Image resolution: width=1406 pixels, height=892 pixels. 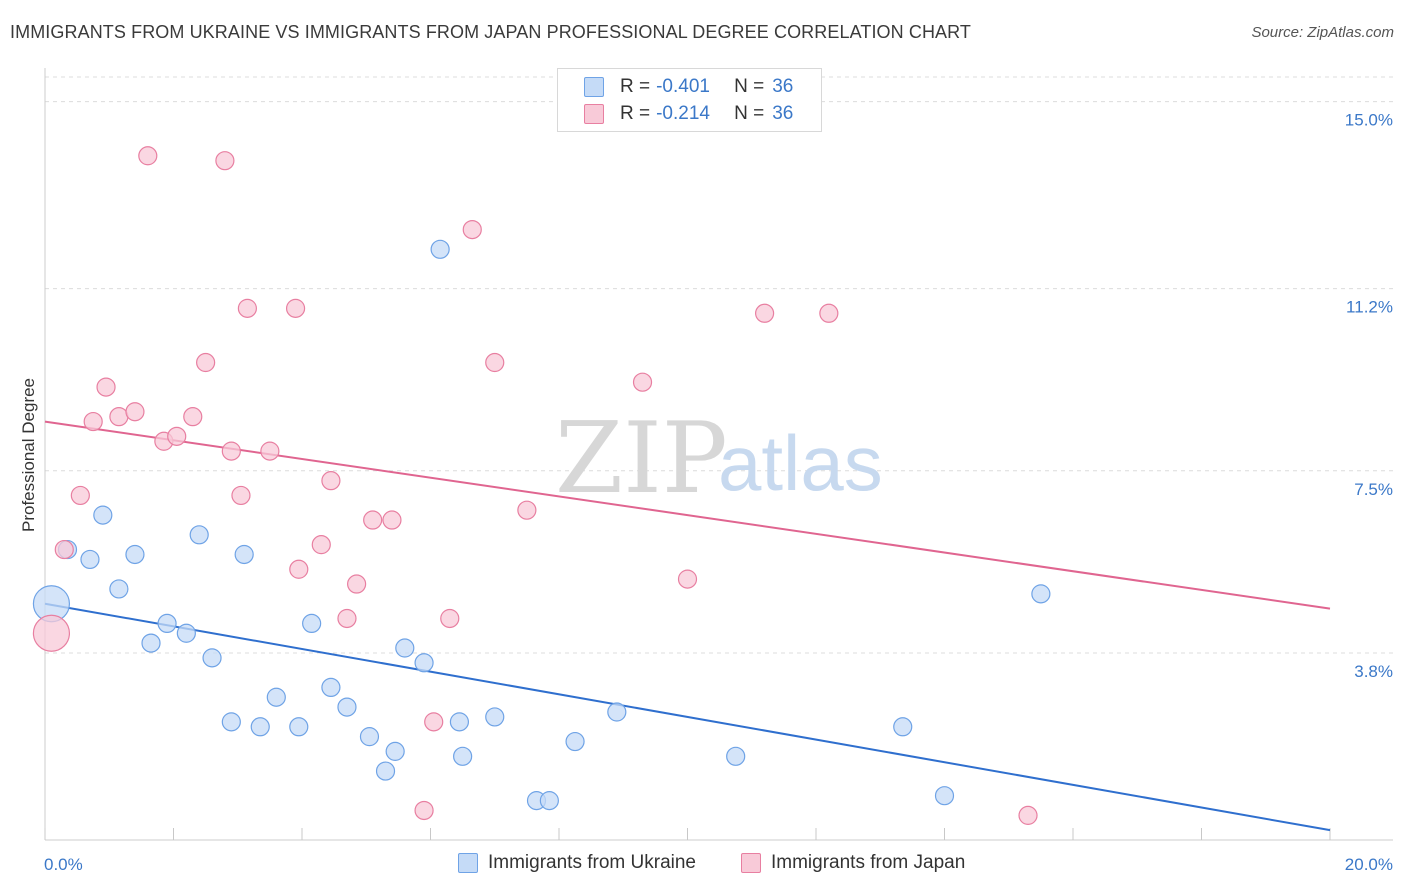 I want to click on source-label: Source: ZipAtlas.com, so click(x=1322, y=32).